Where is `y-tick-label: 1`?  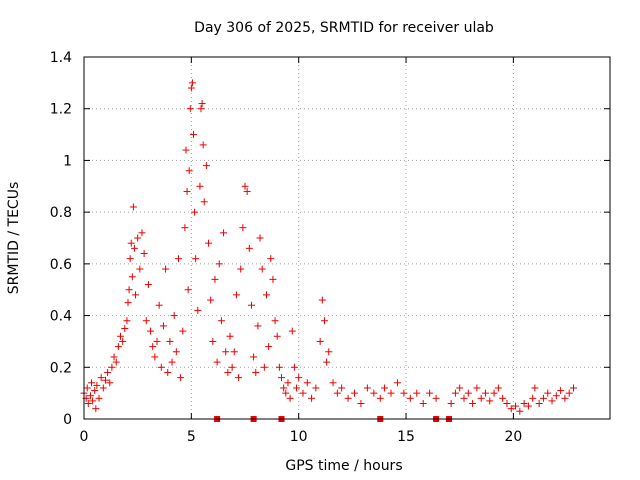 y-tick-label: 1 is located at coordinates (67, 161).